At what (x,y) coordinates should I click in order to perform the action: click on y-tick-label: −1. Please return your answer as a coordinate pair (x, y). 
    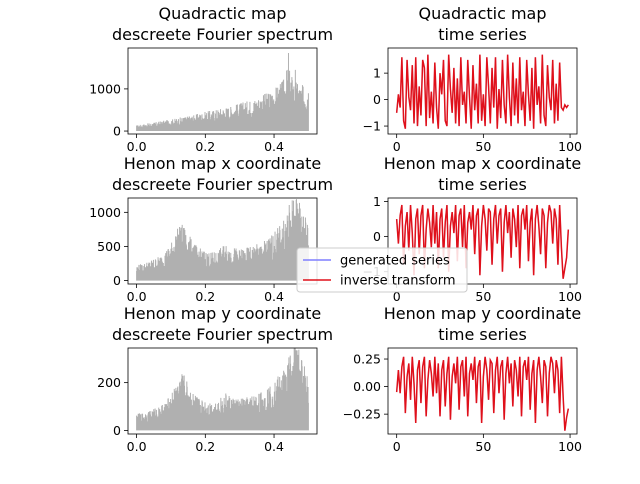
    Looking at the image, I should click on (372, 126).